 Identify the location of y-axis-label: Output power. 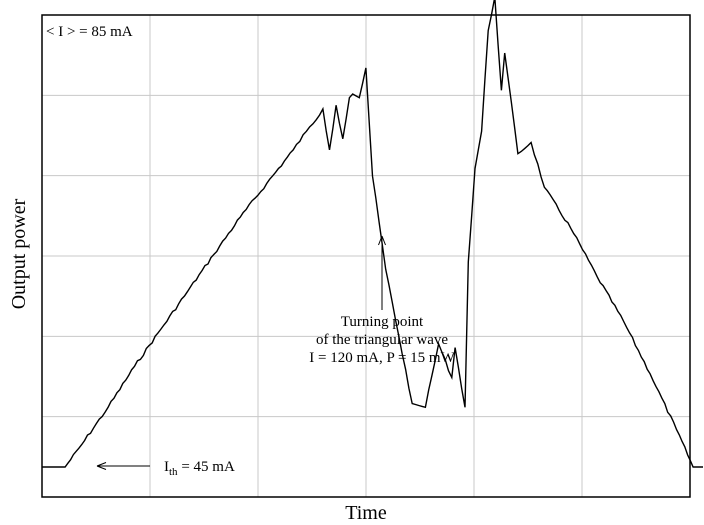
(19, 253).